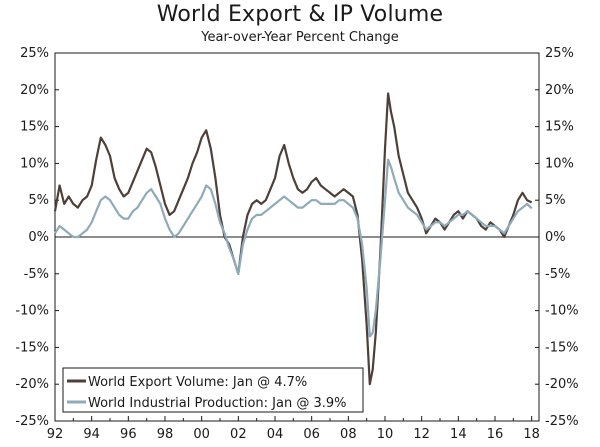 The width and height of the screenshot is (600, 447). I want to click on y-tick-label-right: 15%, so click(559, 127).